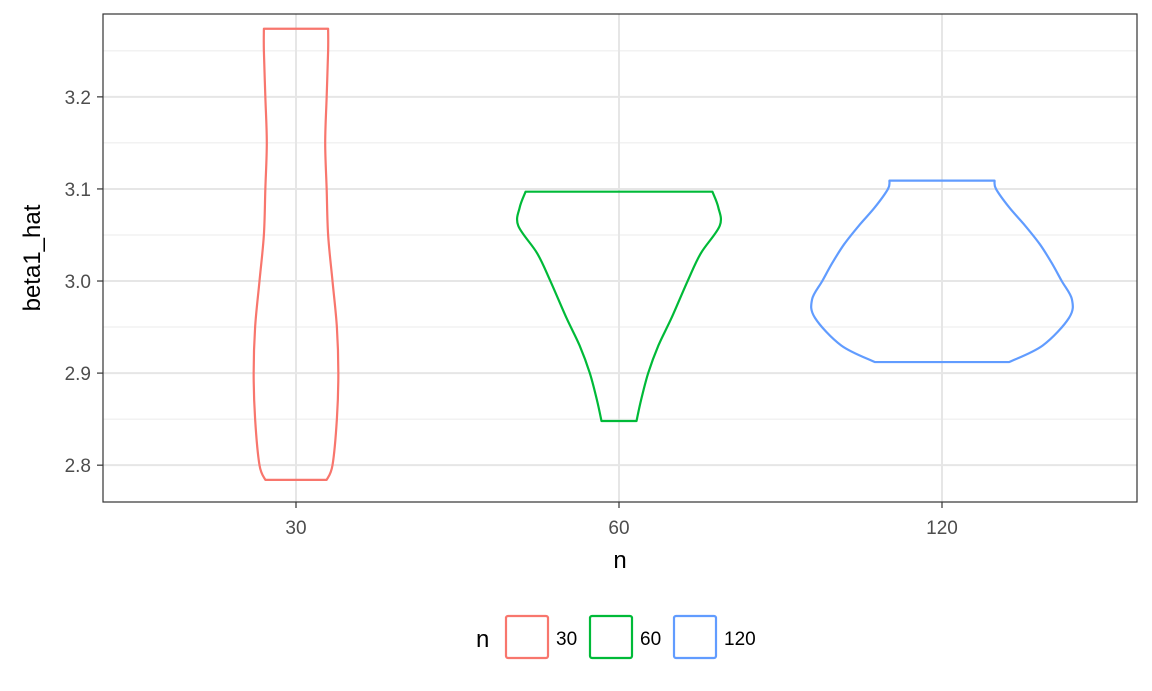 Image resolution: width=1152 pixels, height=691 pixels. What do you see at coordinates (740, 639) in the screenshot?
I see `legend-label: 120` at bounding box center [740, 639].